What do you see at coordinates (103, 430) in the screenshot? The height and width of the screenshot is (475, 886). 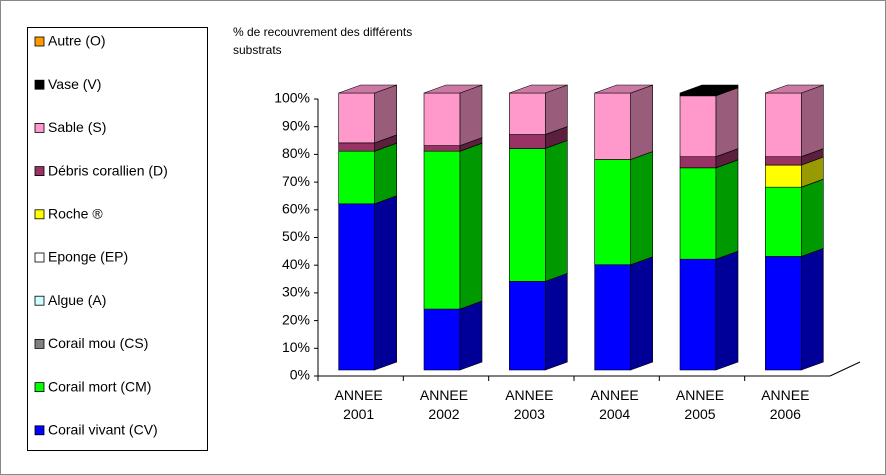 I see `legend-label: Corail vivant (CV)` at bounding box center [103, 430].